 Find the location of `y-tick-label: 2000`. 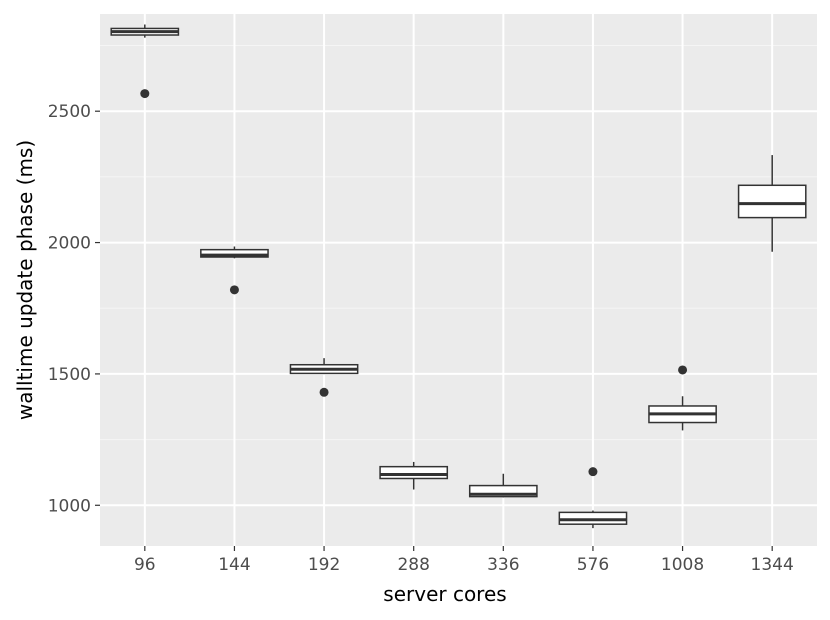

y-tick-label: 2000 is located at coordinates (69, 244).